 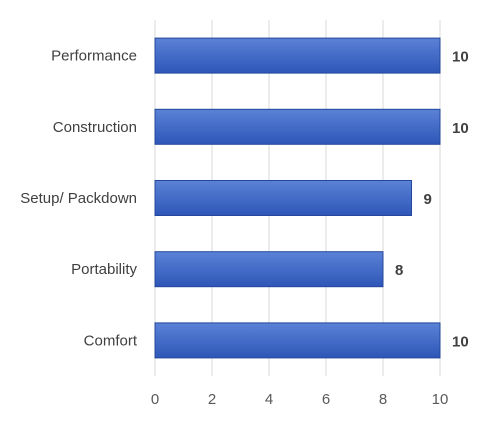 I want to click on x-tick-label: 8, so click(x=383, y=399).